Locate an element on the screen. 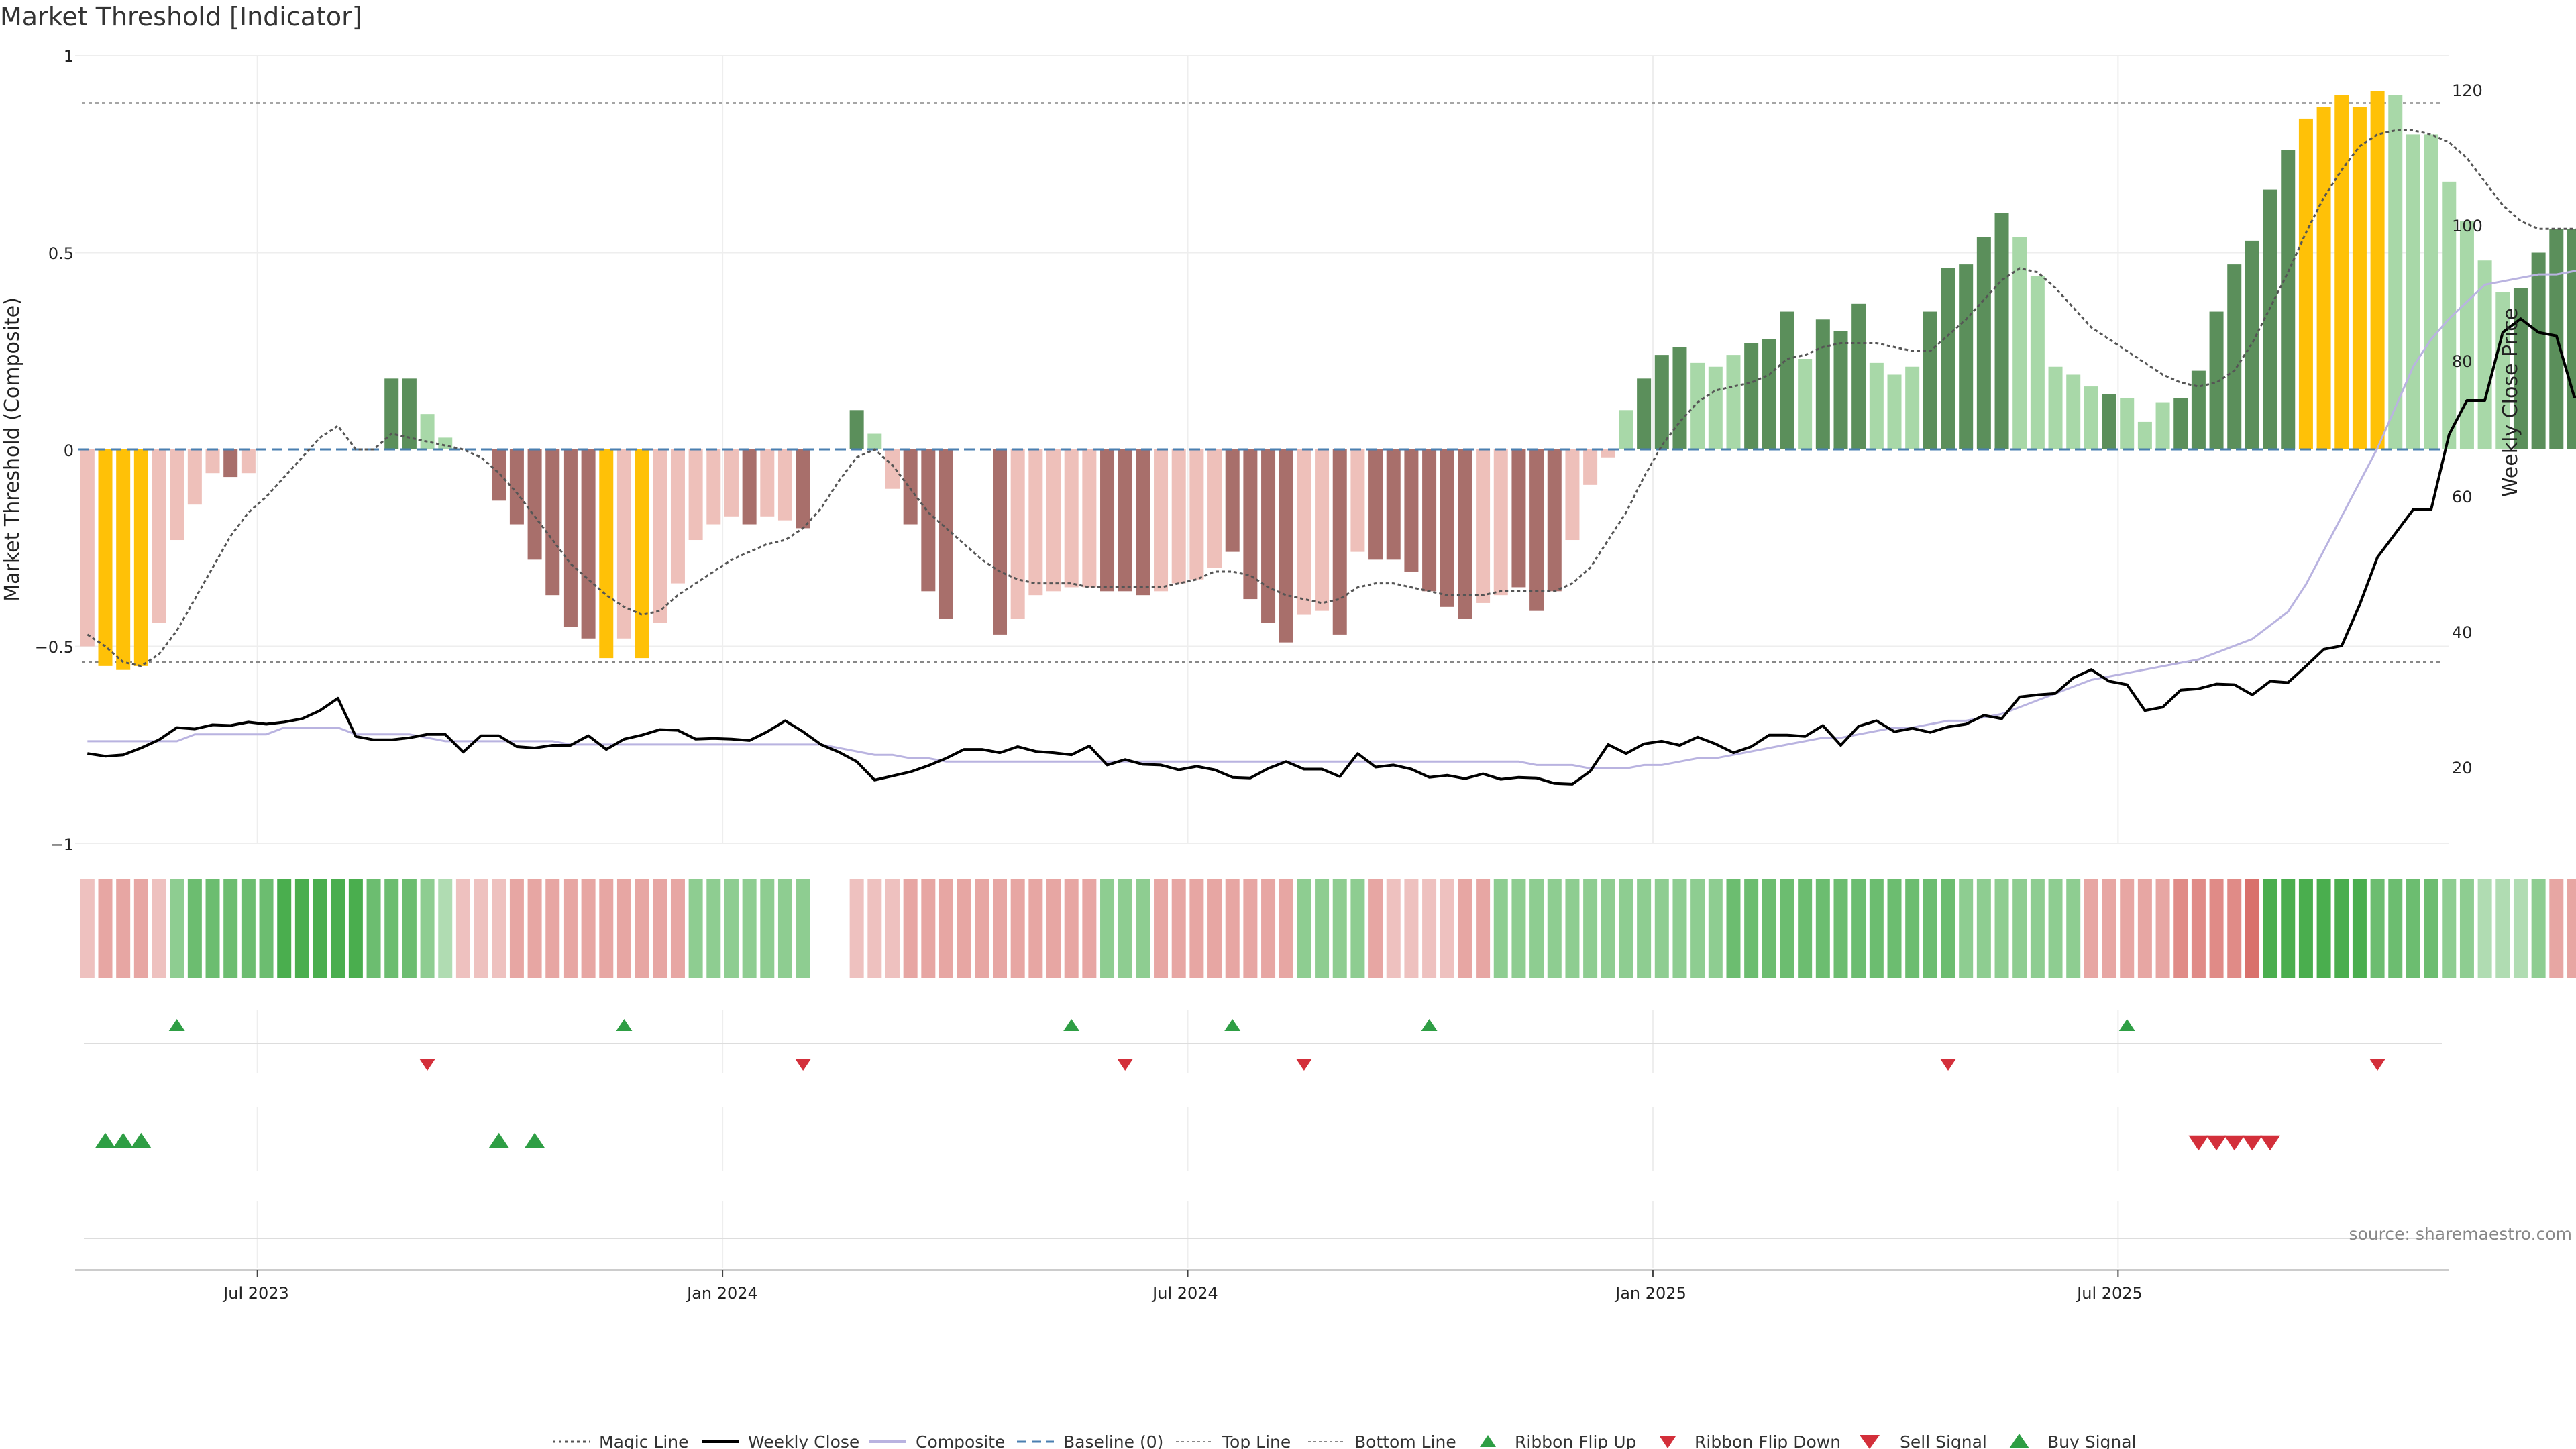 The image size is (2576, 1449). legend-item-bottom-line: Bottom Line is located at coordinates (1382, 1440).